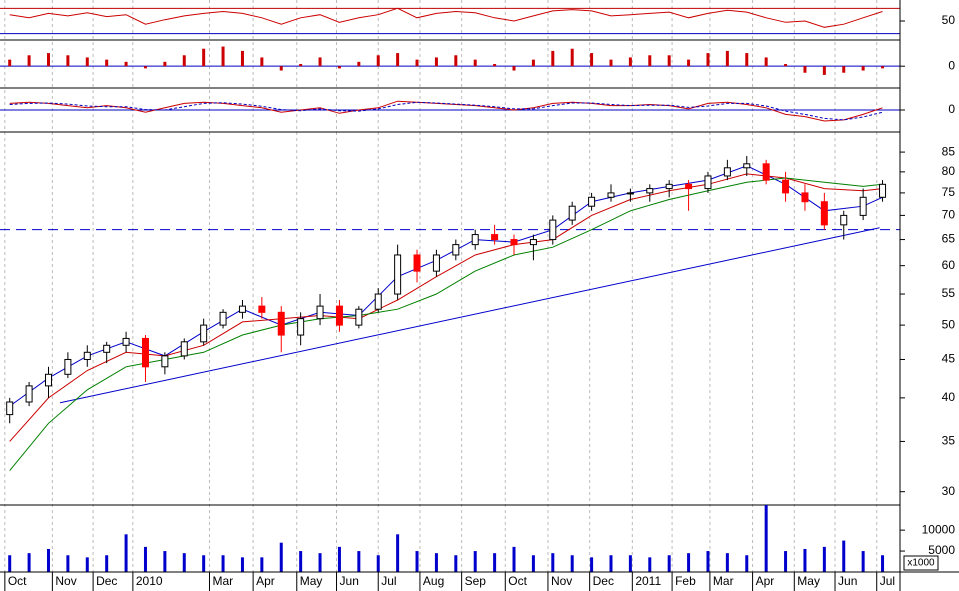  What do you see at coordinates (388, 581) in the screenshot?
I see `x-tick-label: Jul` at bounding box center [388, 581].